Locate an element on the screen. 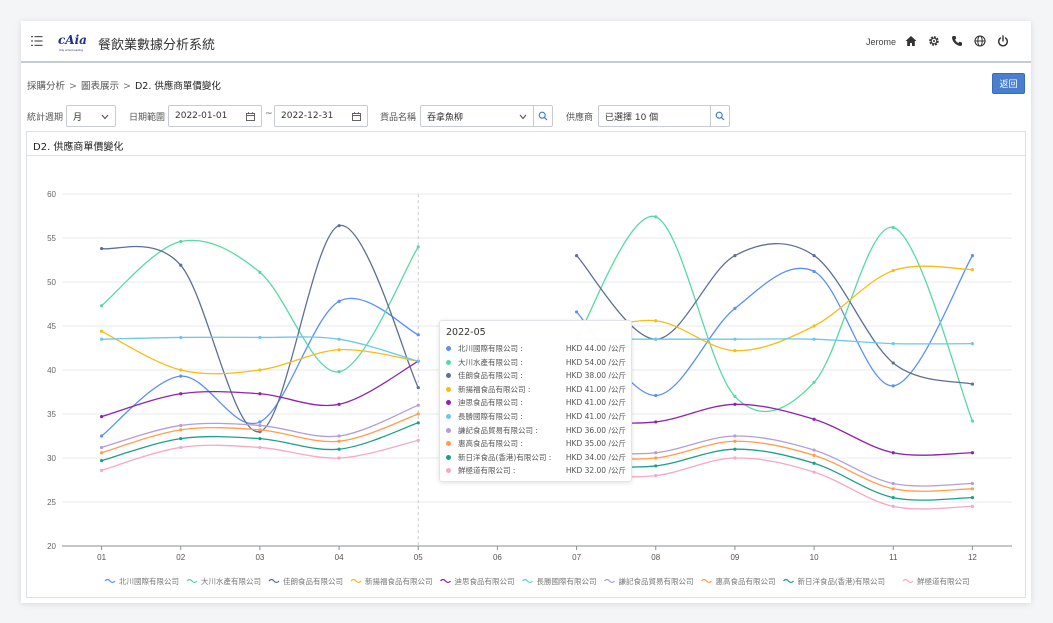 Image resolution: width=1053 pixels, height=623 pixels. tooltip-row: 惠高食品有限公司 : HKD 35.00 /公斤 is located at coordinates (536, 445).